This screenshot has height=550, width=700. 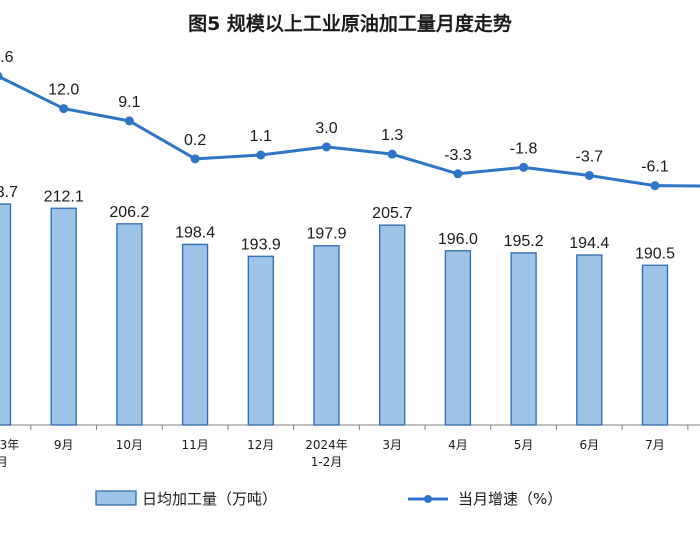 I want to click on x-tick-label: 5月, so click(x=524, y=445).